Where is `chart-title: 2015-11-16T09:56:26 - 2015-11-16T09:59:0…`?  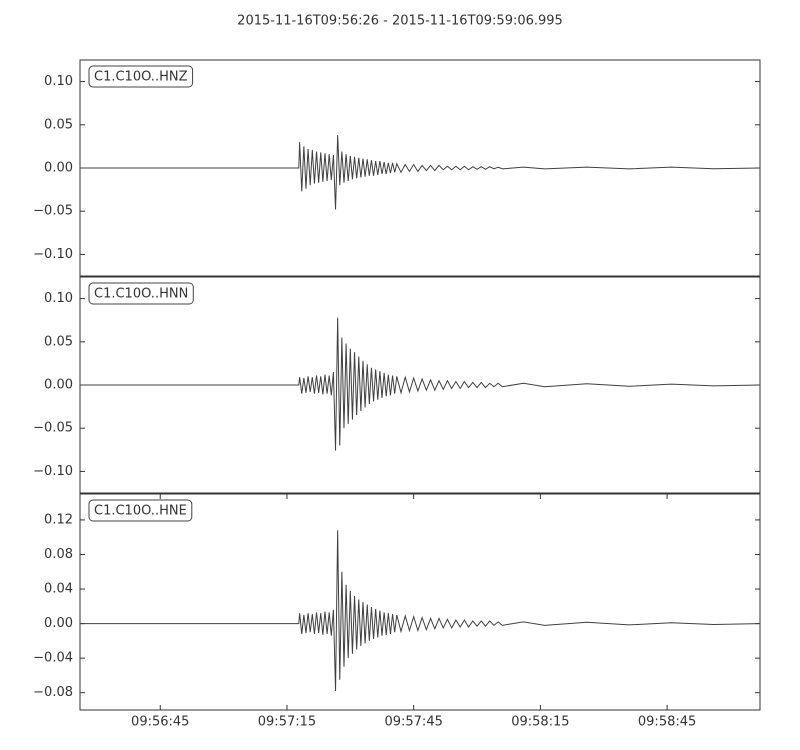
chart-title: 2015-11-16T09:56:26 - 2015-11-16T09:59:0… is located at coordinates (400, 21).